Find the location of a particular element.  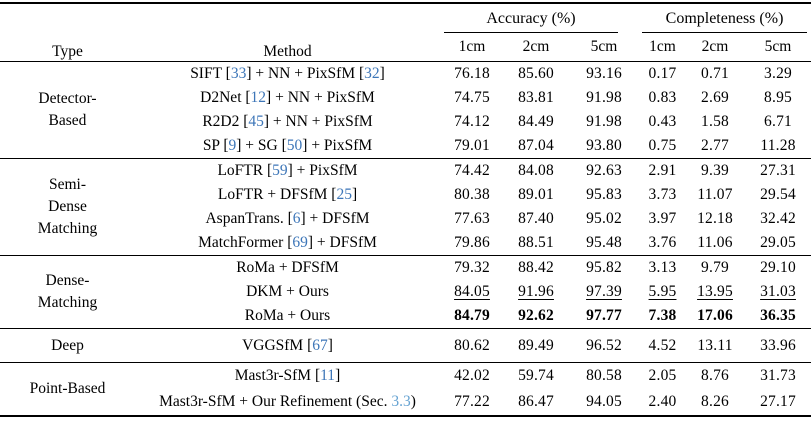

value-cell: 92.63 is located at coordinates (604, 171).